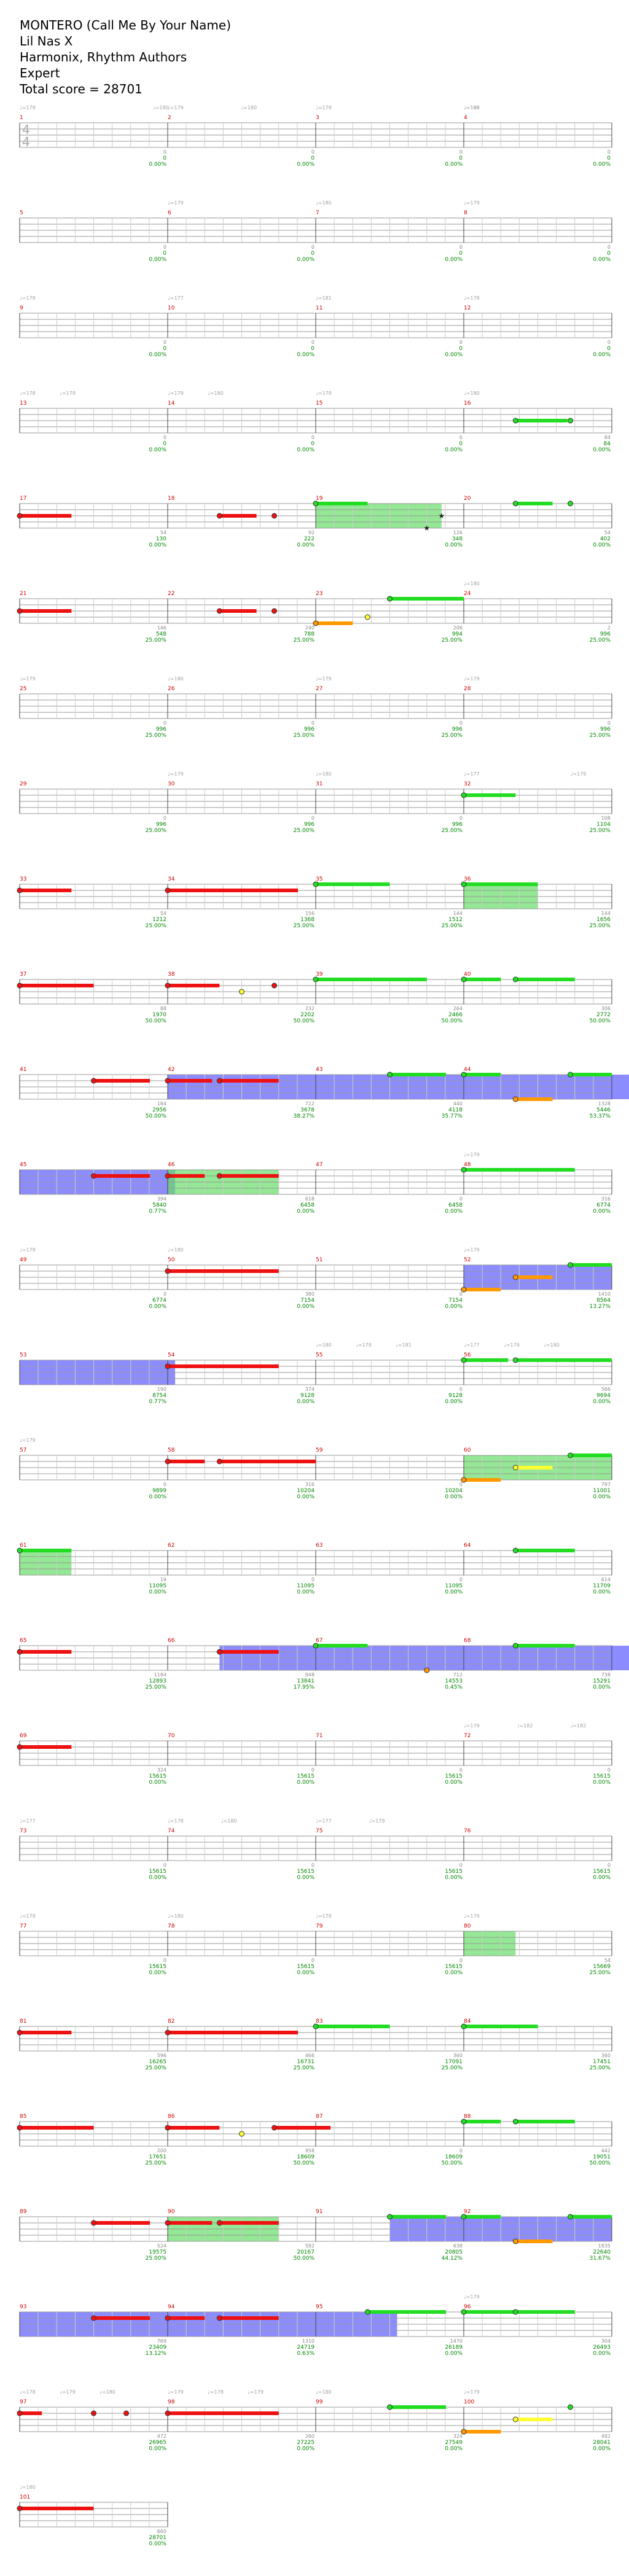 This screenshot has width=629, height=2576. What do you see at coordinates (159, 1491) in the screenshot?
I see `cumulative-score: 9899` at bounding box center [159, 1491].